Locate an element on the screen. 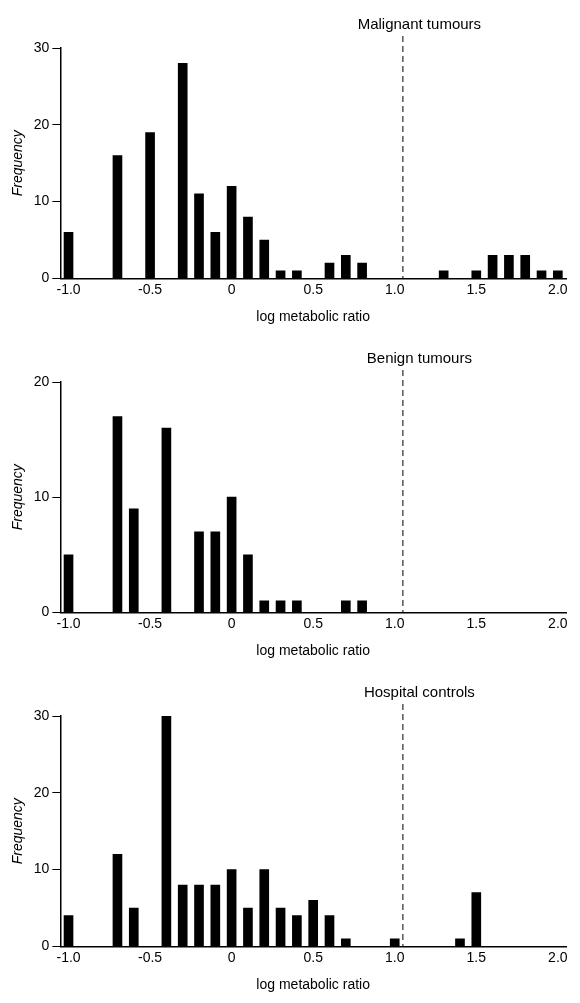 The image size is (580, 1003). chart-title: Benign tumours is located at coordinates (419, 357).